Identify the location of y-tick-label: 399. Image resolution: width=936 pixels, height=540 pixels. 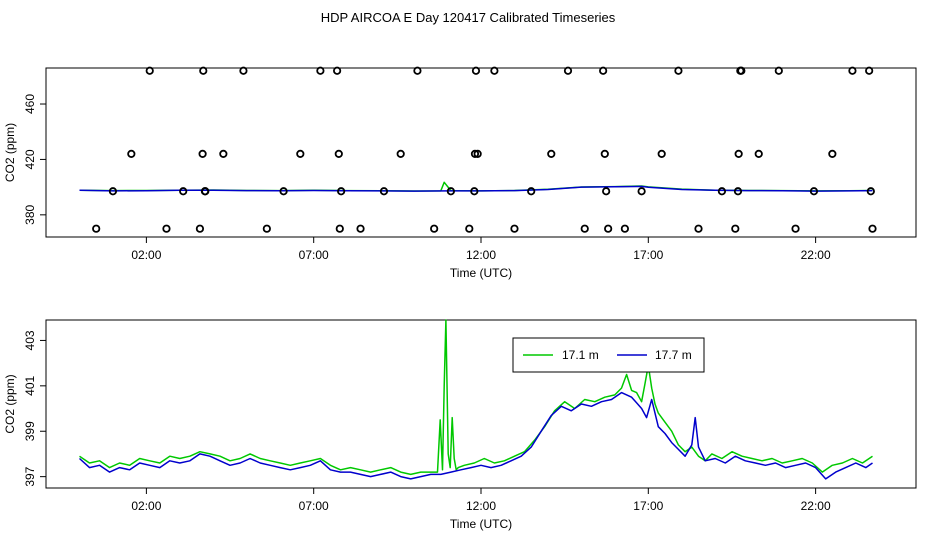
(30, 431).